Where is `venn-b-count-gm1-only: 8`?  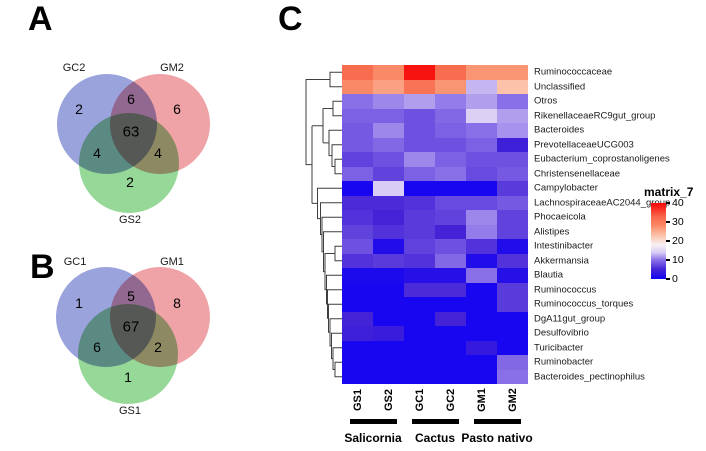 venn-b-count-gm1-only: 8 is located at coordinates (177, 303).